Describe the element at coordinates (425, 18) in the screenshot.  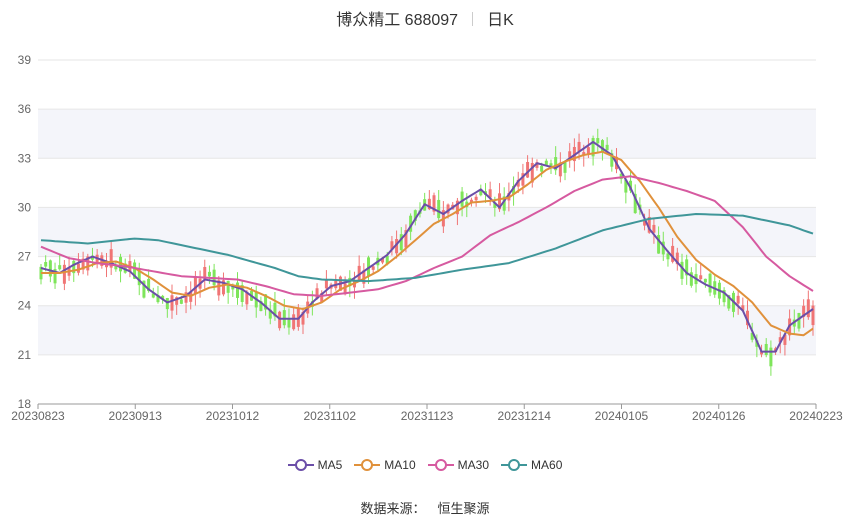
I see `chart-title: 博众精工 688097 日K` at that location.